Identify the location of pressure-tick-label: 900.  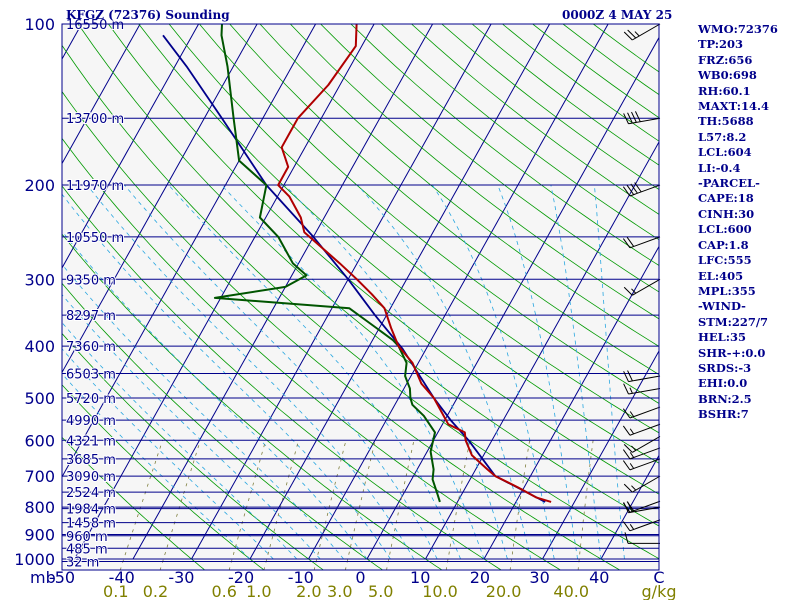
(39, 535).